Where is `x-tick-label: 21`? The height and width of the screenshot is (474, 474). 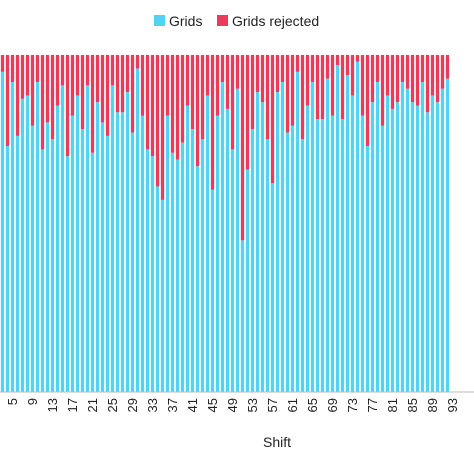
x-tick-label: 21 is located at coordinates (92, 405).